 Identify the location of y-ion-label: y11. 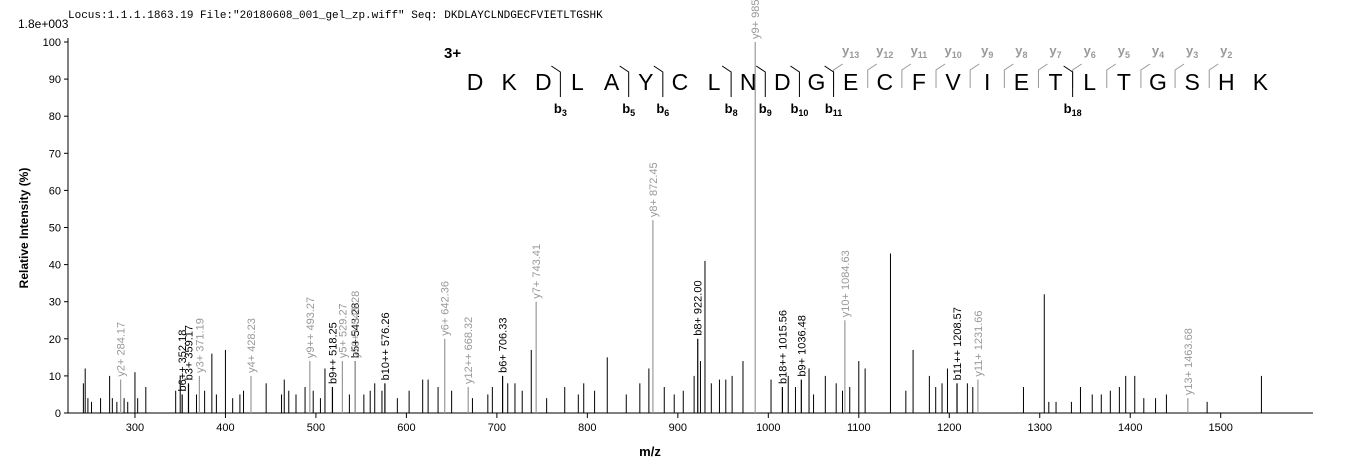
(919, 51).